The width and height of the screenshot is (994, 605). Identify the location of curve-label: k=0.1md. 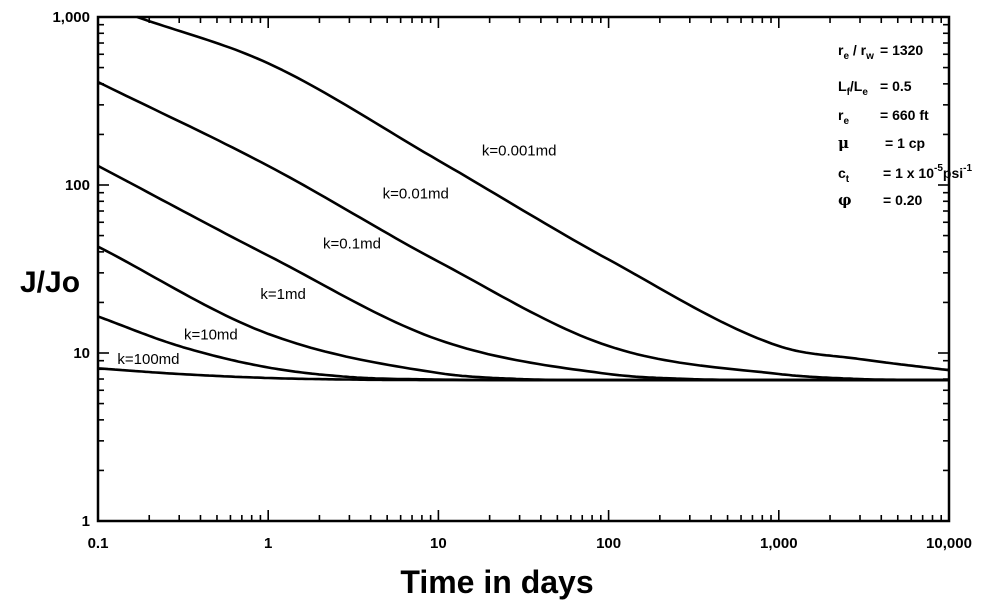
(352, 243).